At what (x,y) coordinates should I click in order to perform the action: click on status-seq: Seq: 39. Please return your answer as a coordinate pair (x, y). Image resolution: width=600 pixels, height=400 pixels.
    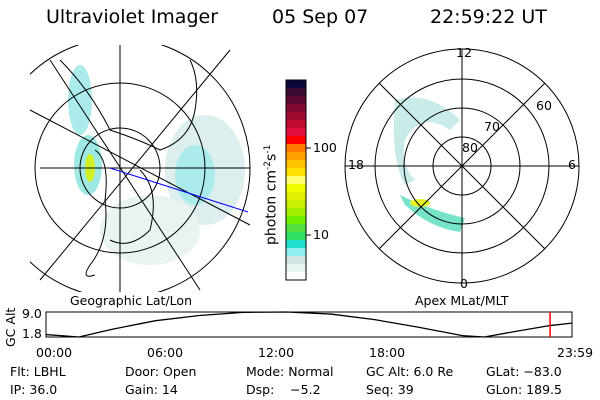
    Looking at the image, I should click on (390, 389).